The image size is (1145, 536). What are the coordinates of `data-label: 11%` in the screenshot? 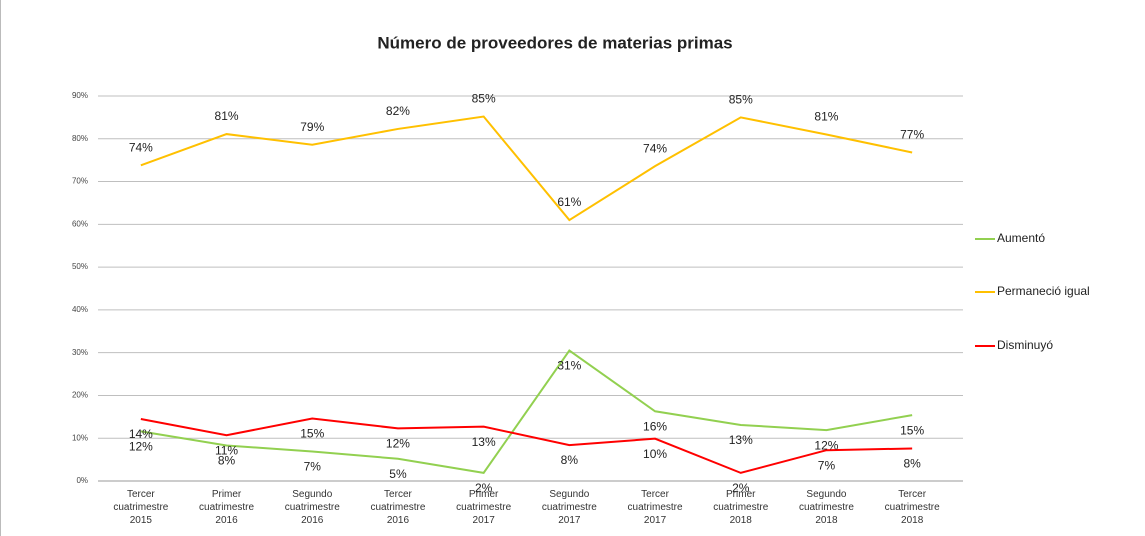 It's located at (226, 450).